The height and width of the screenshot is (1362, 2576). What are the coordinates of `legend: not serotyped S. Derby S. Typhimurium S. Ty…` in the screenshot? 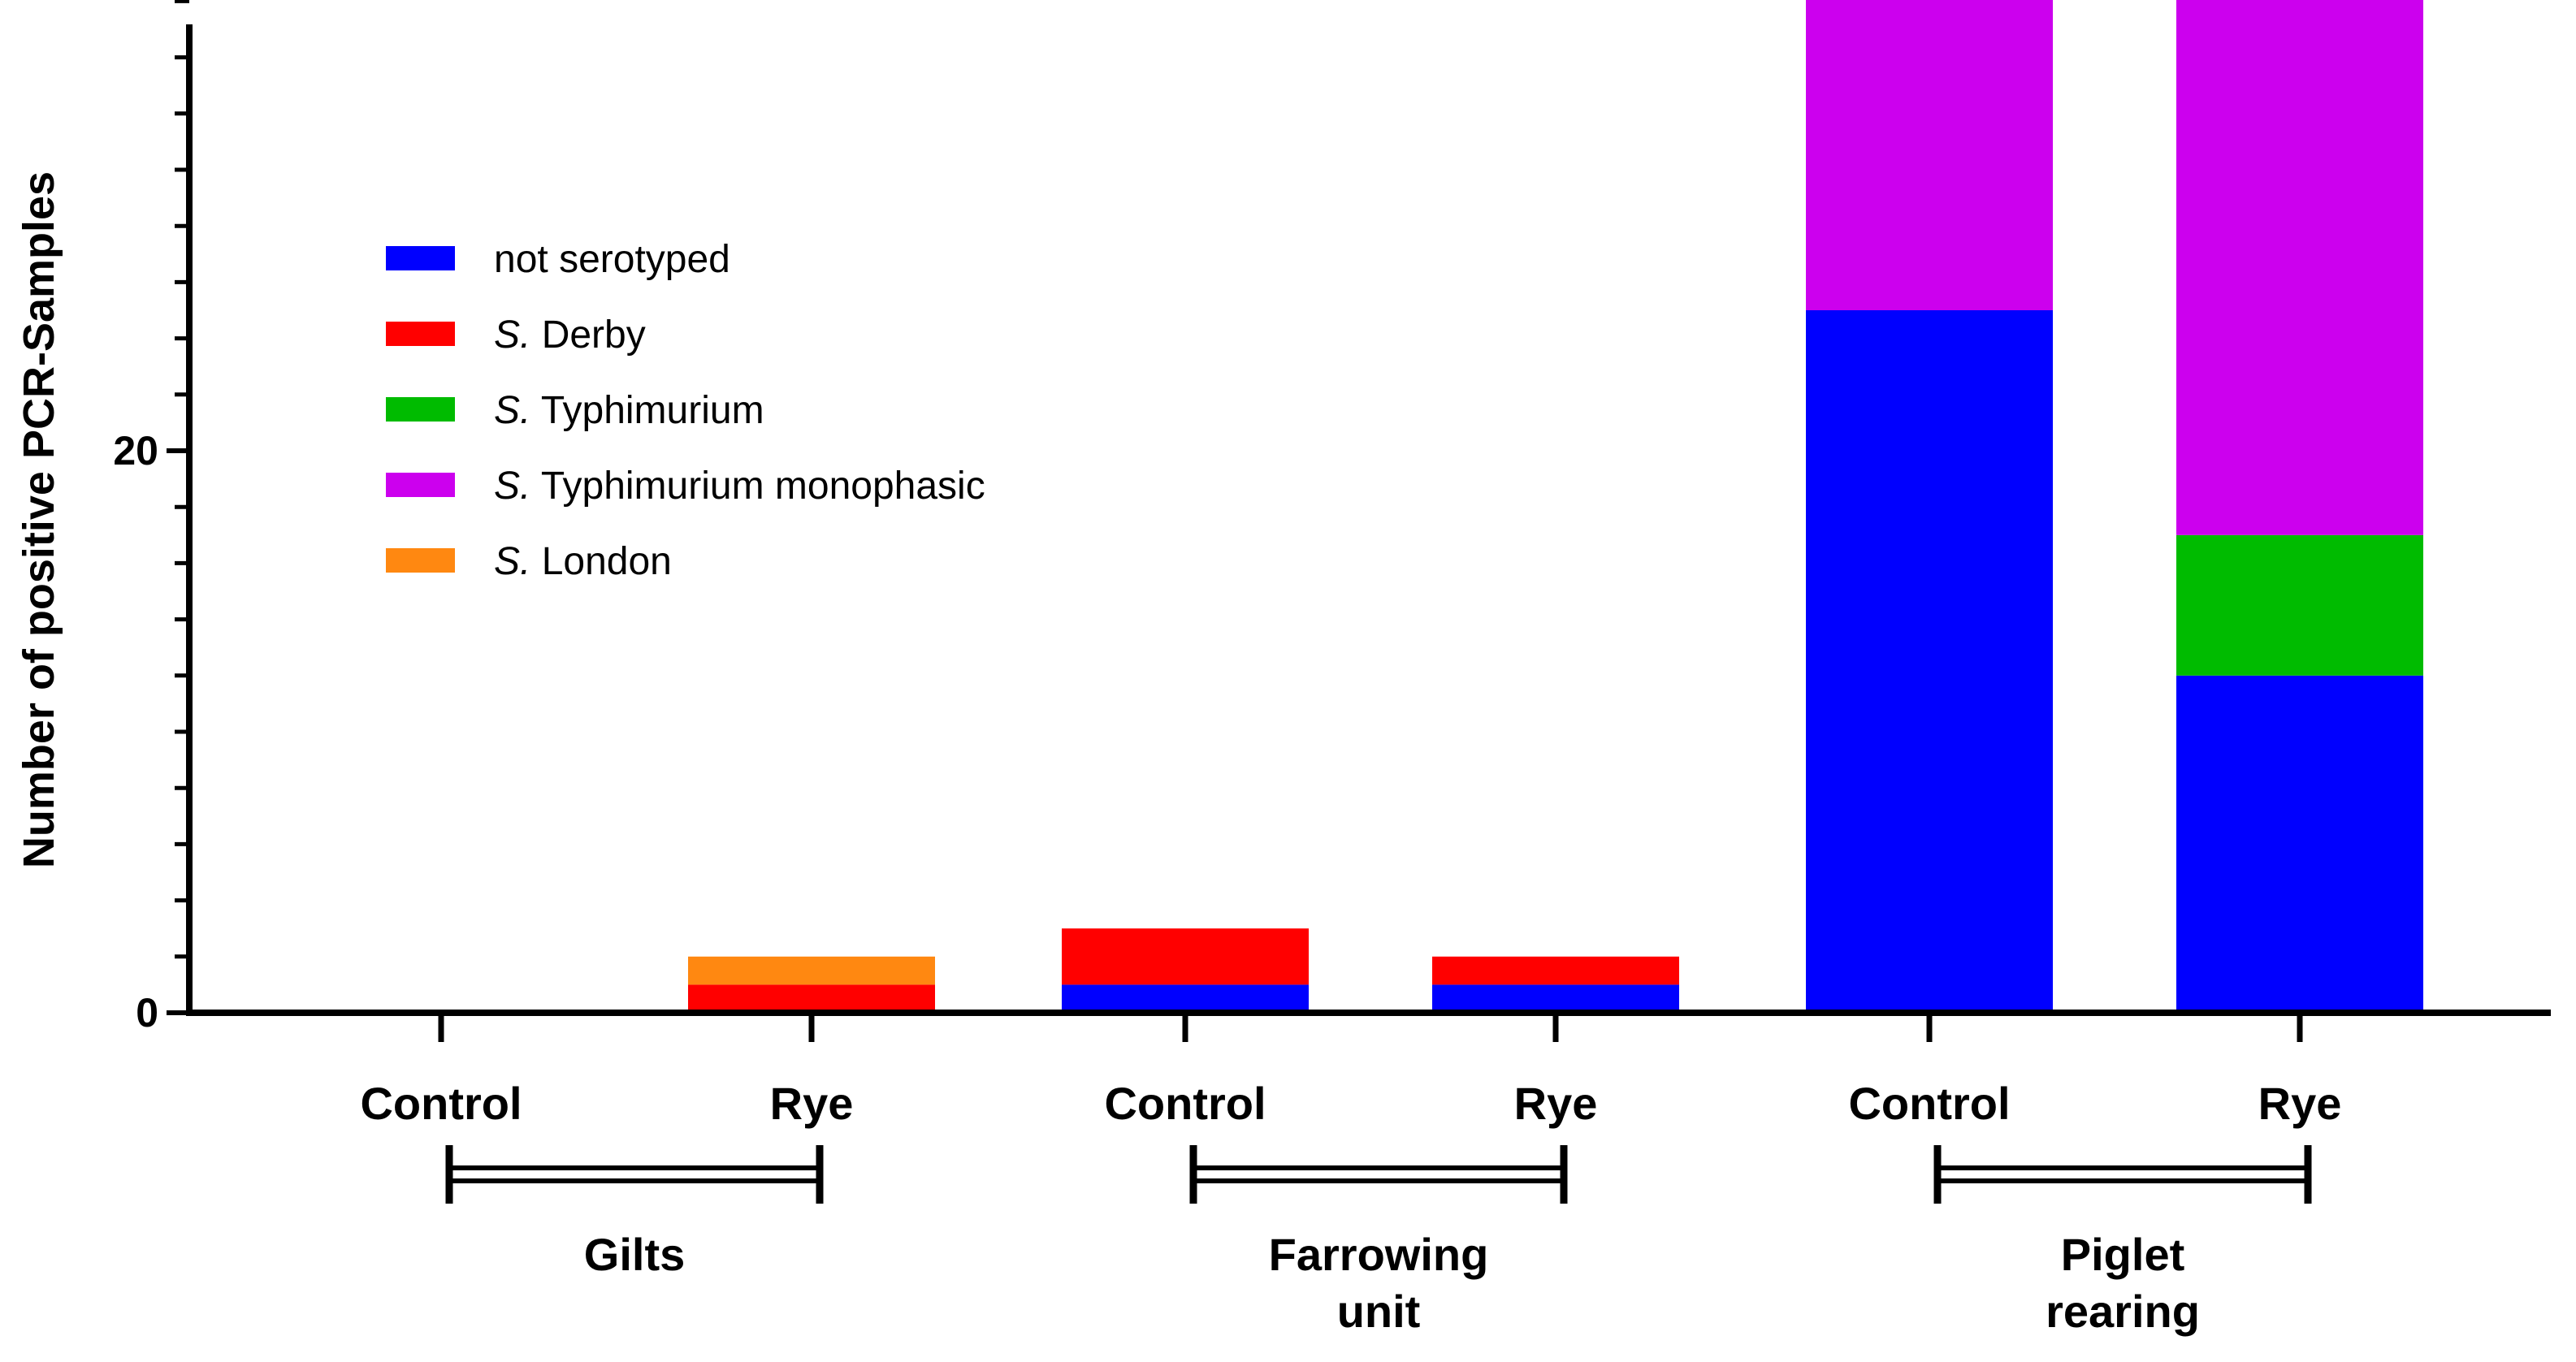 It's located at (685, 410).